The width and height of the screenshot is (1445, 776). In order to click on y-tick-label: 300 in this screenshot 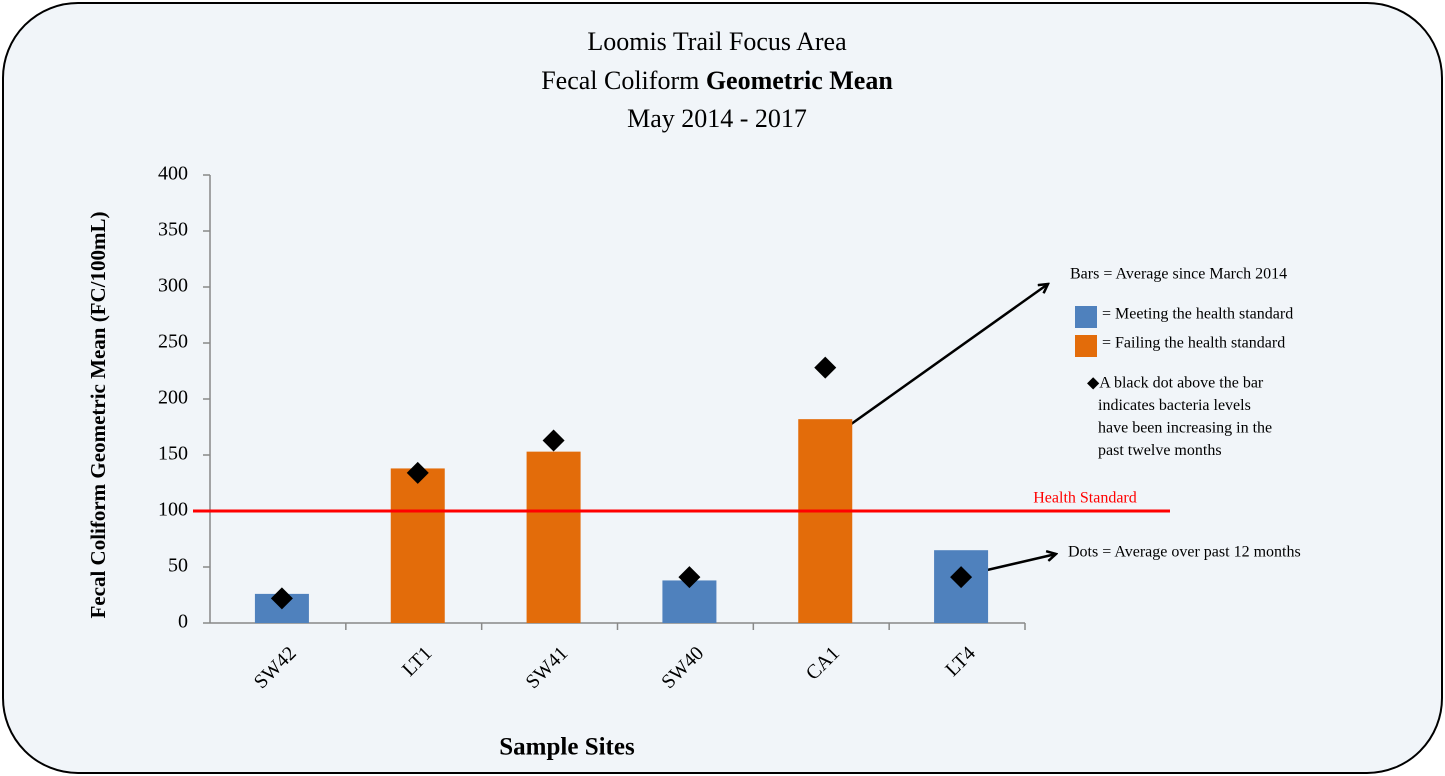, I will do `click(173, 286)`.